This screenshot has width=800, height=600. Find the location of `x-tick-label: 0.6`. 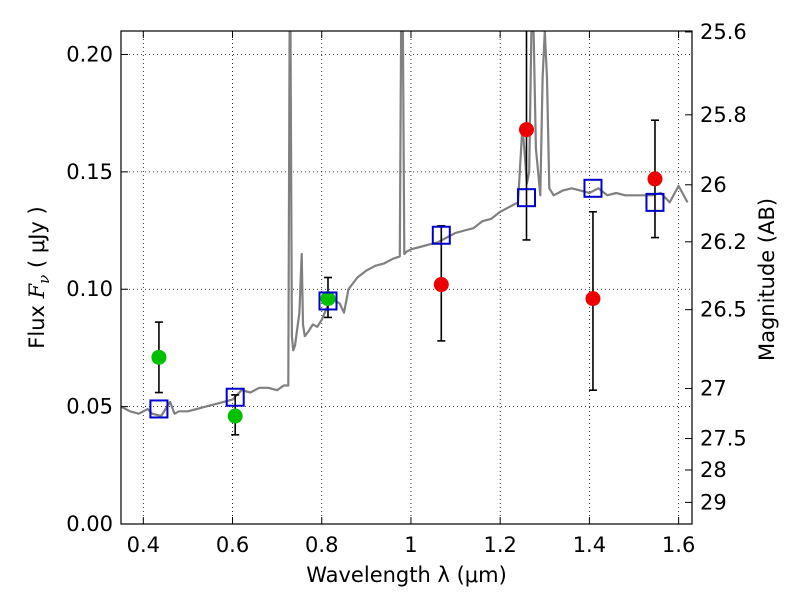

x-tick-label: 0.6 is located at coordinates (232, 545).